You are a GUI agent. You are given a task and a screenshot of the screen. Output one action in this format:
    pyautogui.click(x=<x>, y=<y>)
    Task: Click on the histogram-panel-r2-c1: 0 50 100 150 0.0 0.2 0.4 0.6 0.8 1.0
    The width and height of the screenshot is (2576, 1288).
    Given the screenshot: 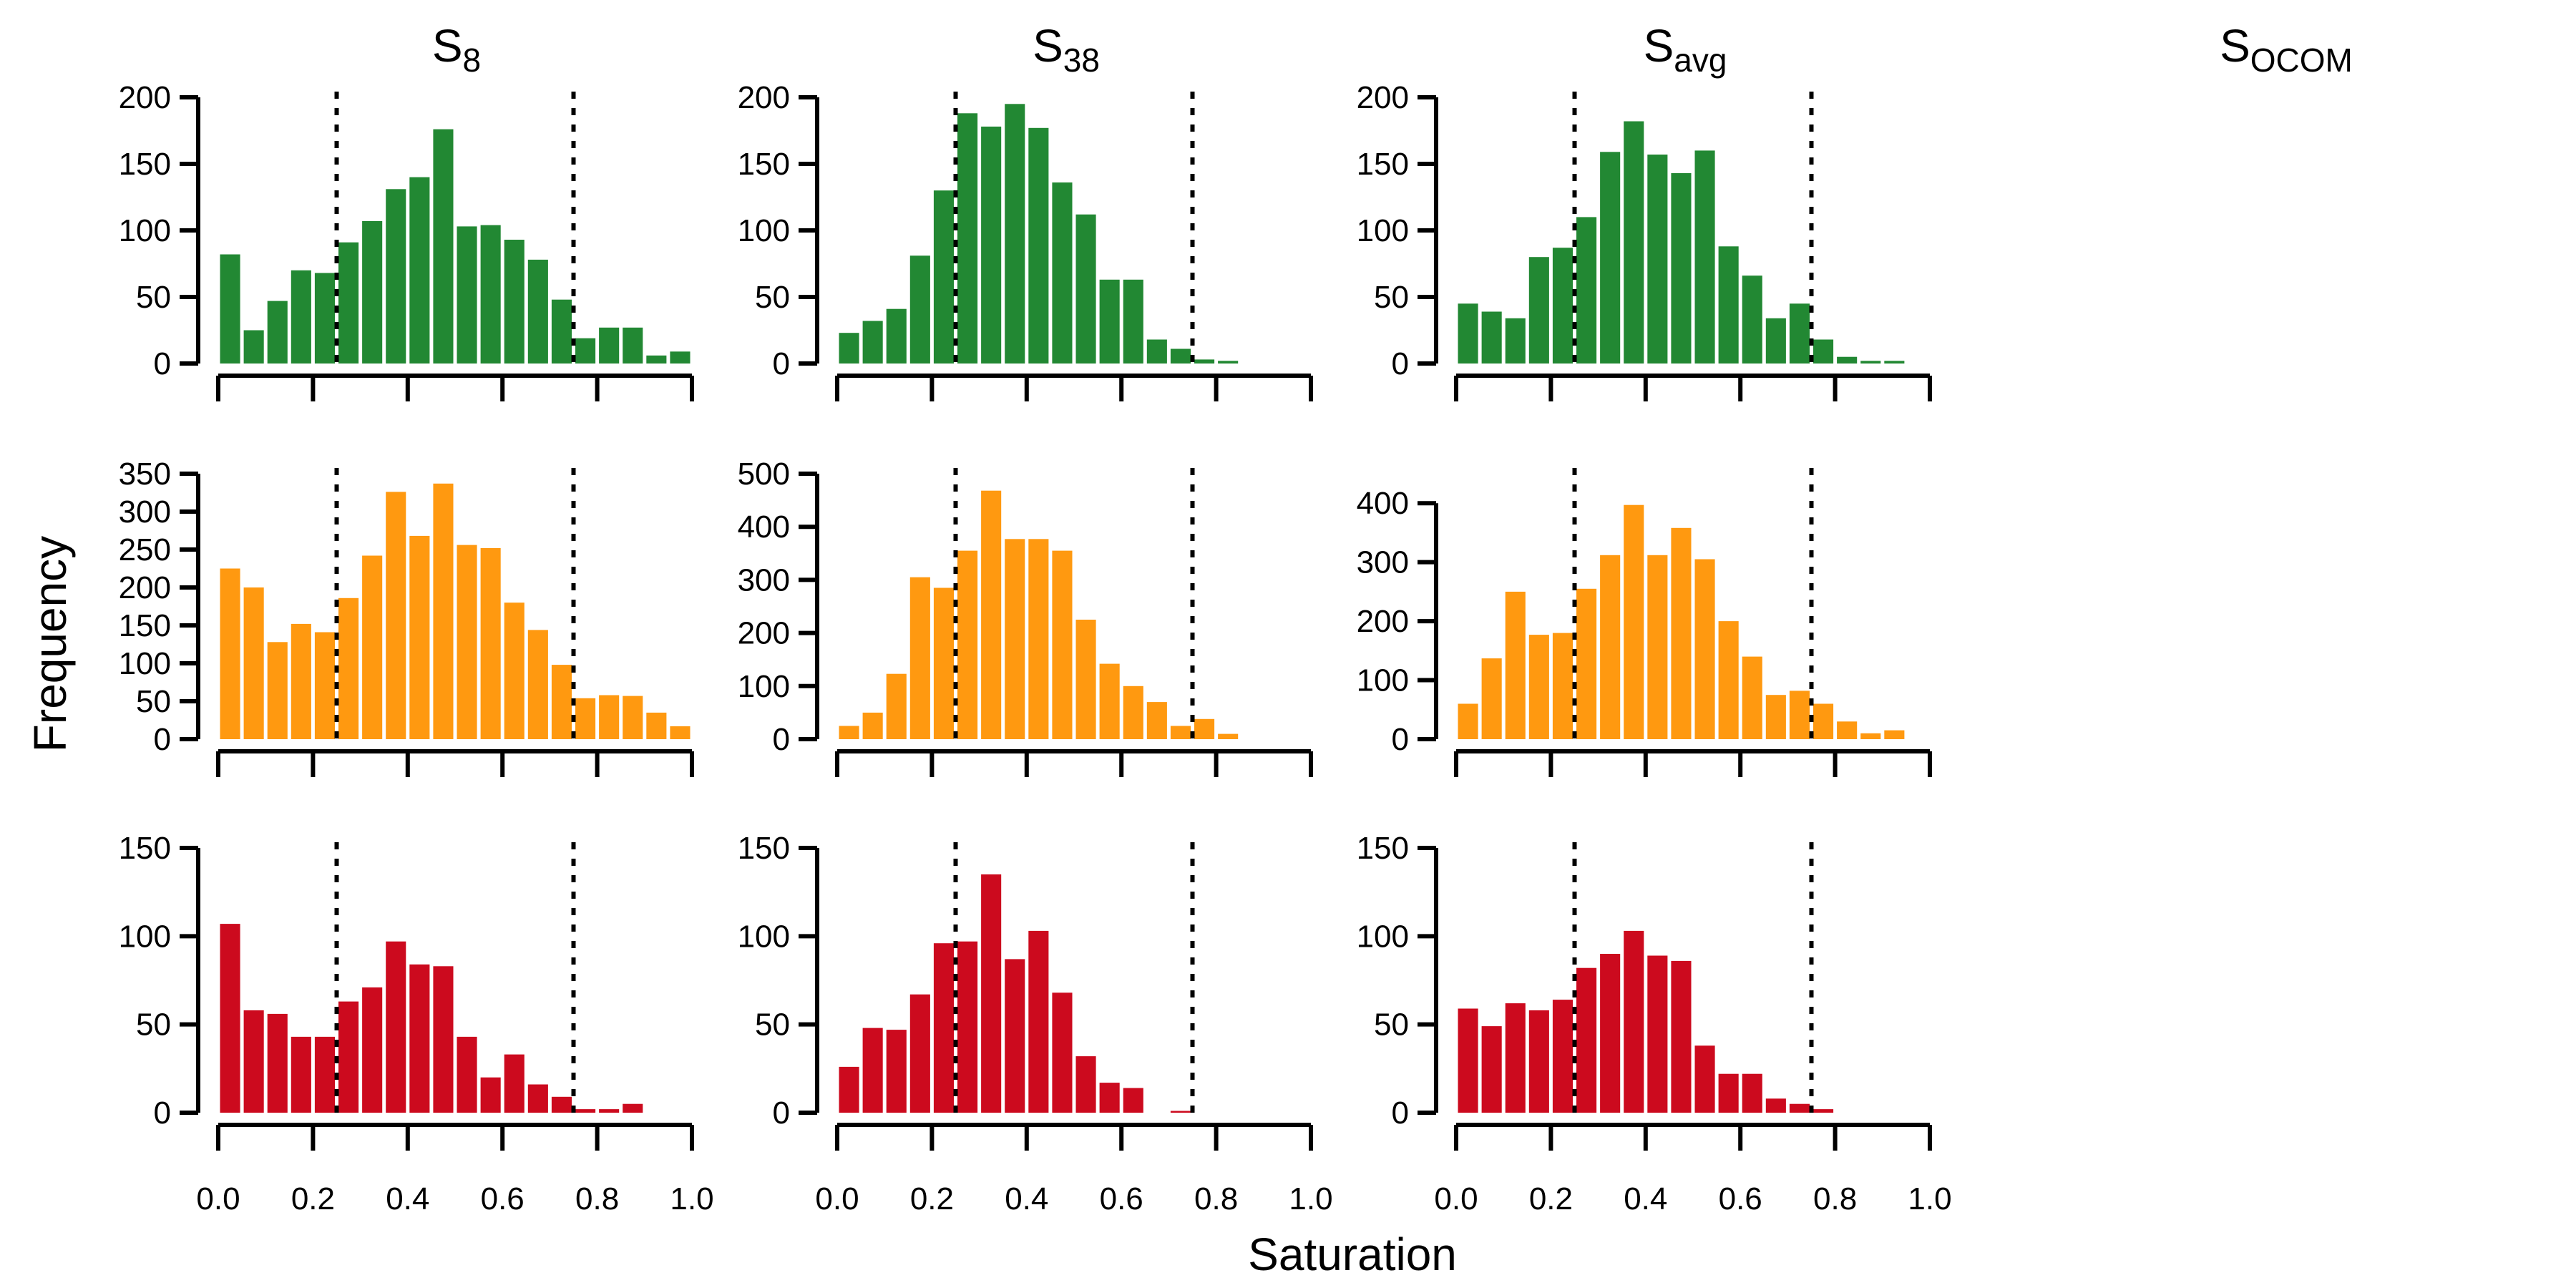 What is the action you would take?
    pyautogui.click(x=1035, y=1023)
    